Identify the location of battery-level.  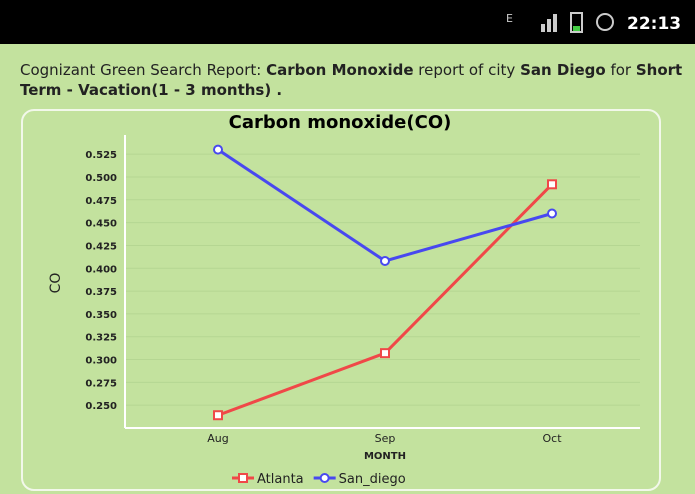
(576, 28).